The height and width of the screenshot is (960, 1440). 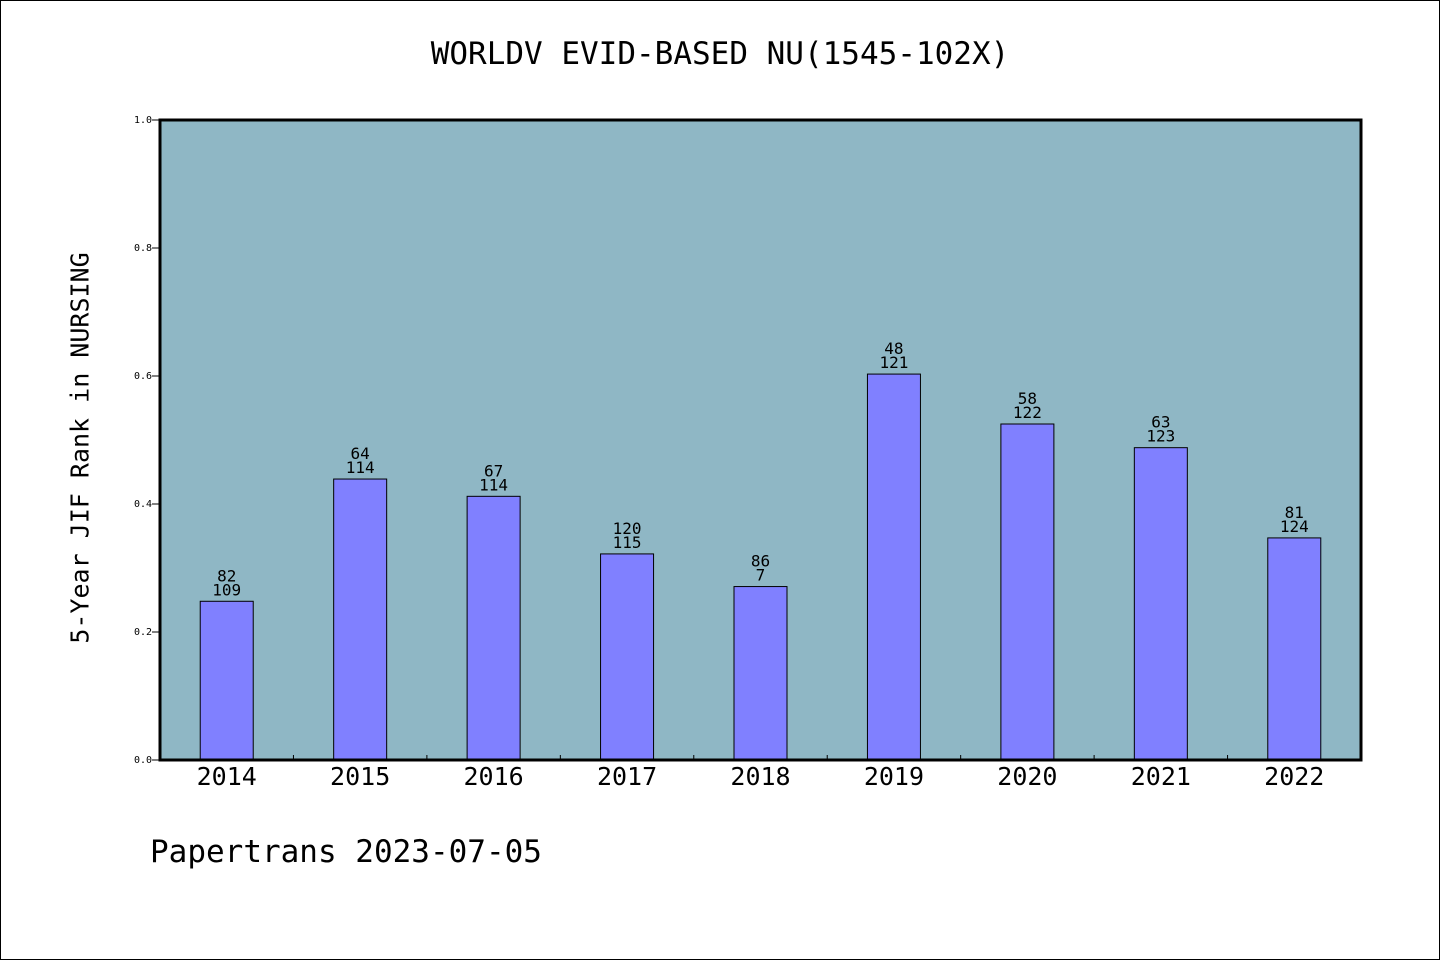 I want to click on bar-2014, so click(x=226, y=680).